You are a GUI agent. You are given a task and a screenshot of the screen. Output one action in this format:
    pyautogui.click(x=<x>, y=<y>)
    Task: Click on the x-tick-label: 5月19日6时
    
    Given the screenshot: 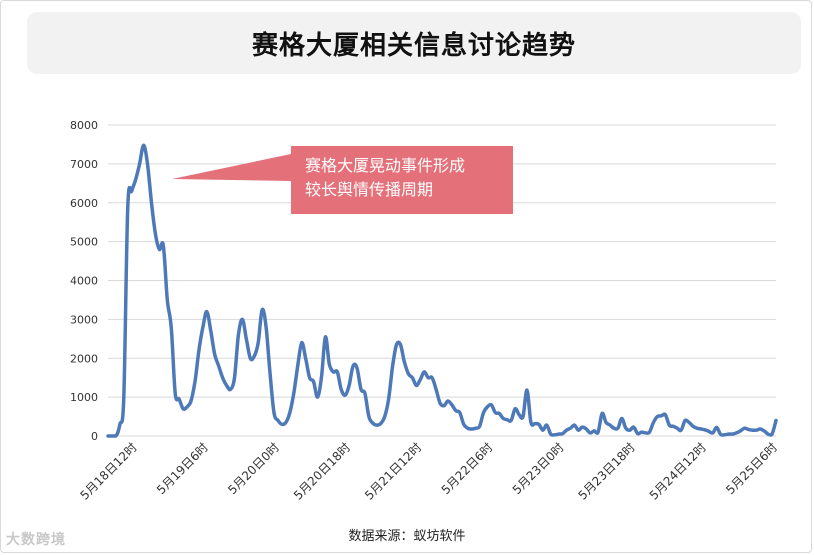 What is the action you would take?
    pyautogui.click(x=182, y=468)
    